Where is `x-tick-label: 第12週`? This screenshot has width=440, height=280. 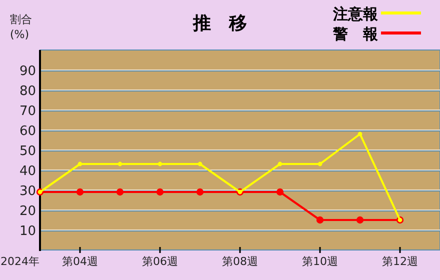 x-tick-label: 第12週 is located at coordinates (400, 261).